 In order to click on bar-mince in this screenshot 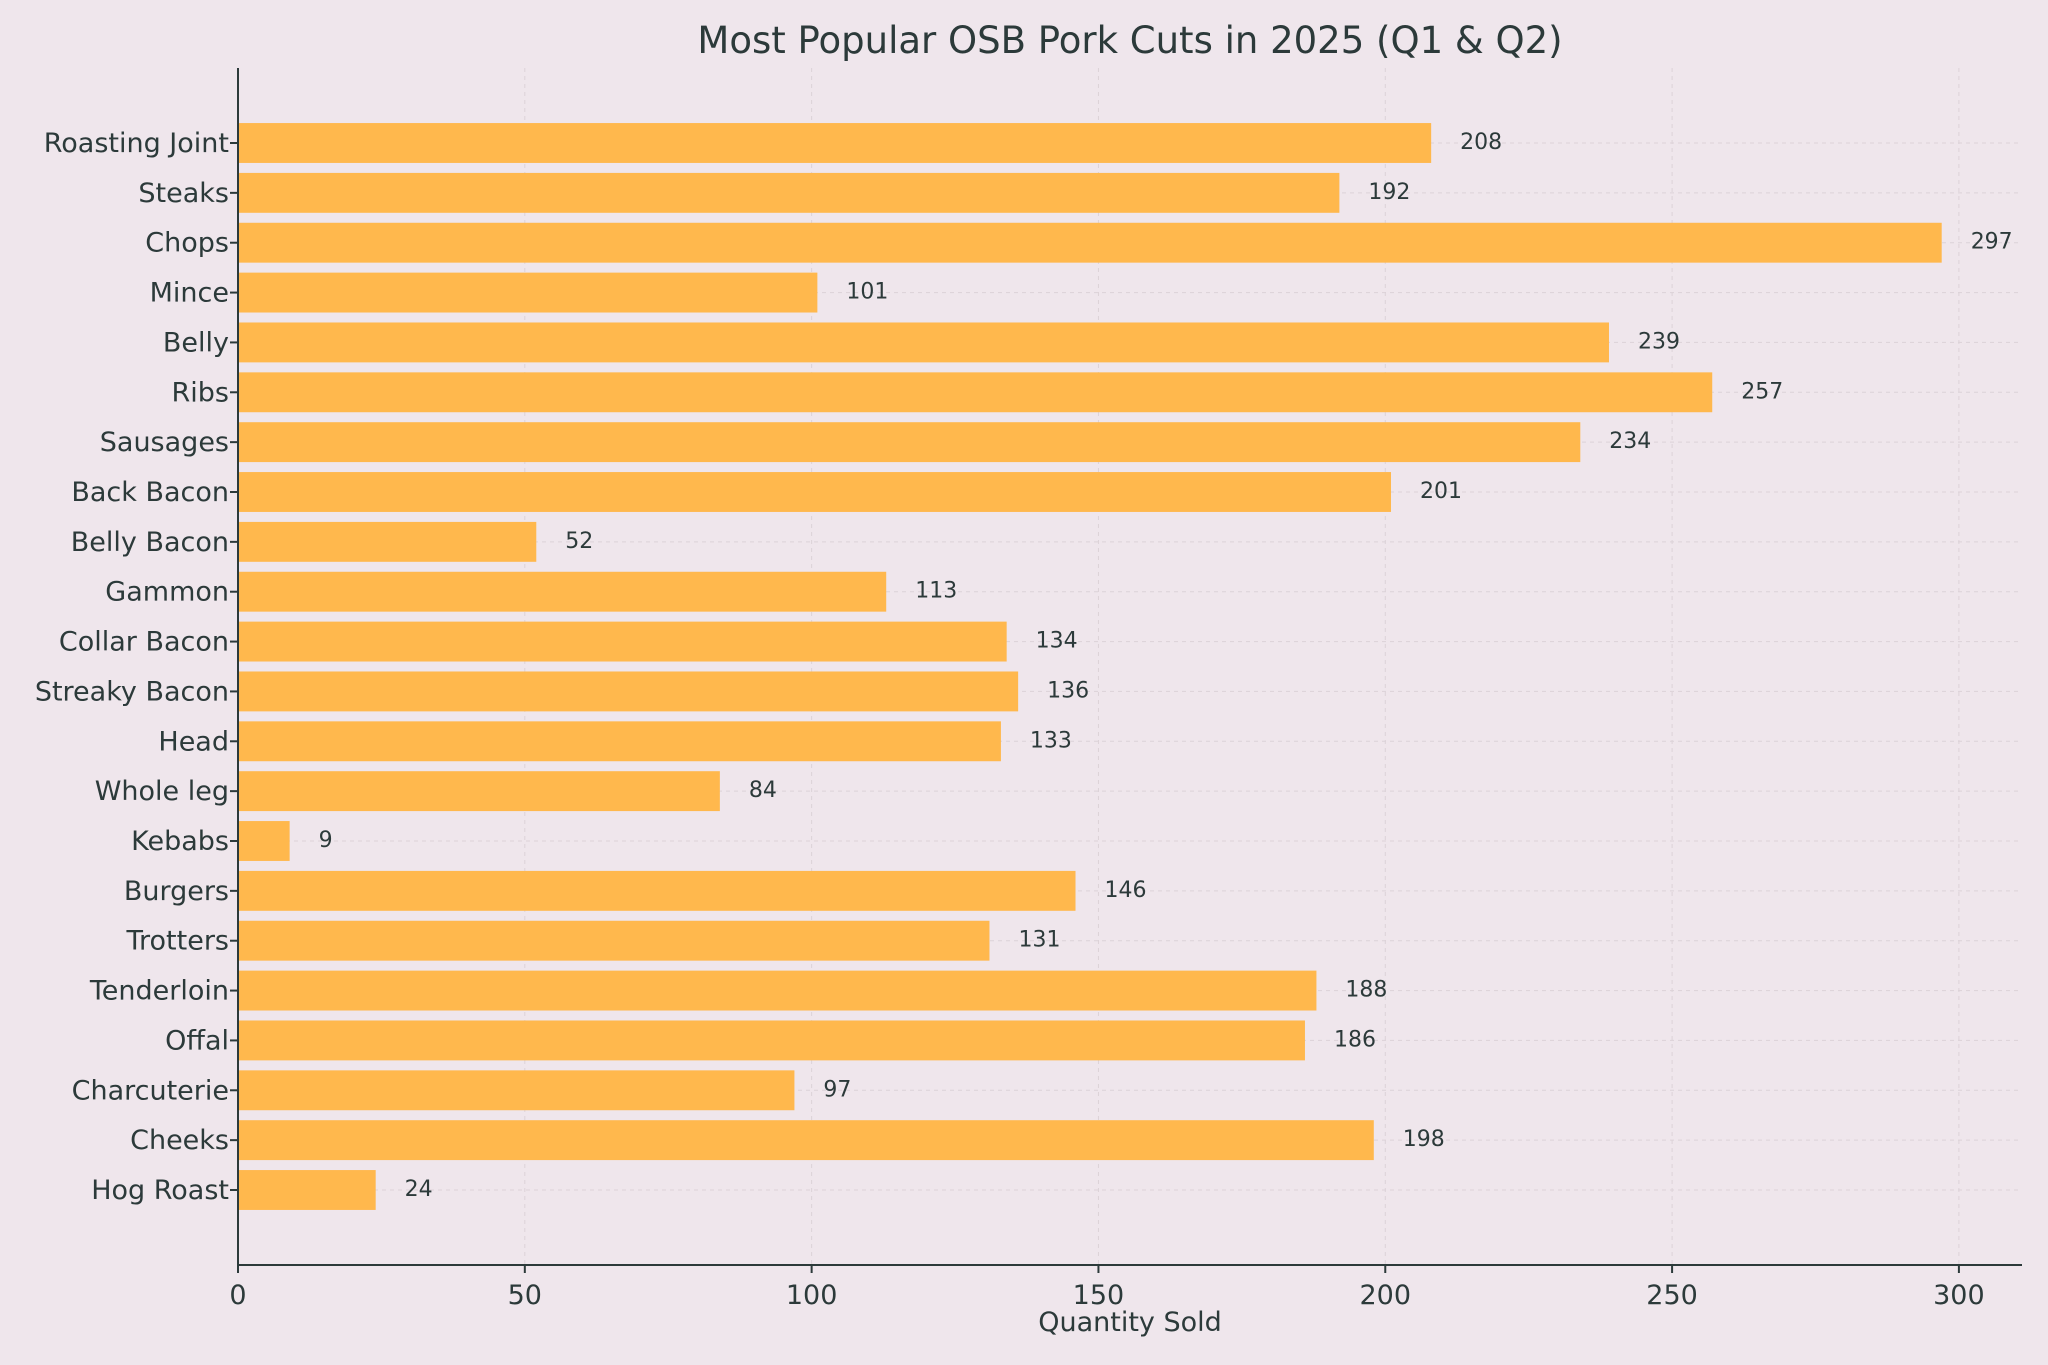, I will do `click(528, 292)`.